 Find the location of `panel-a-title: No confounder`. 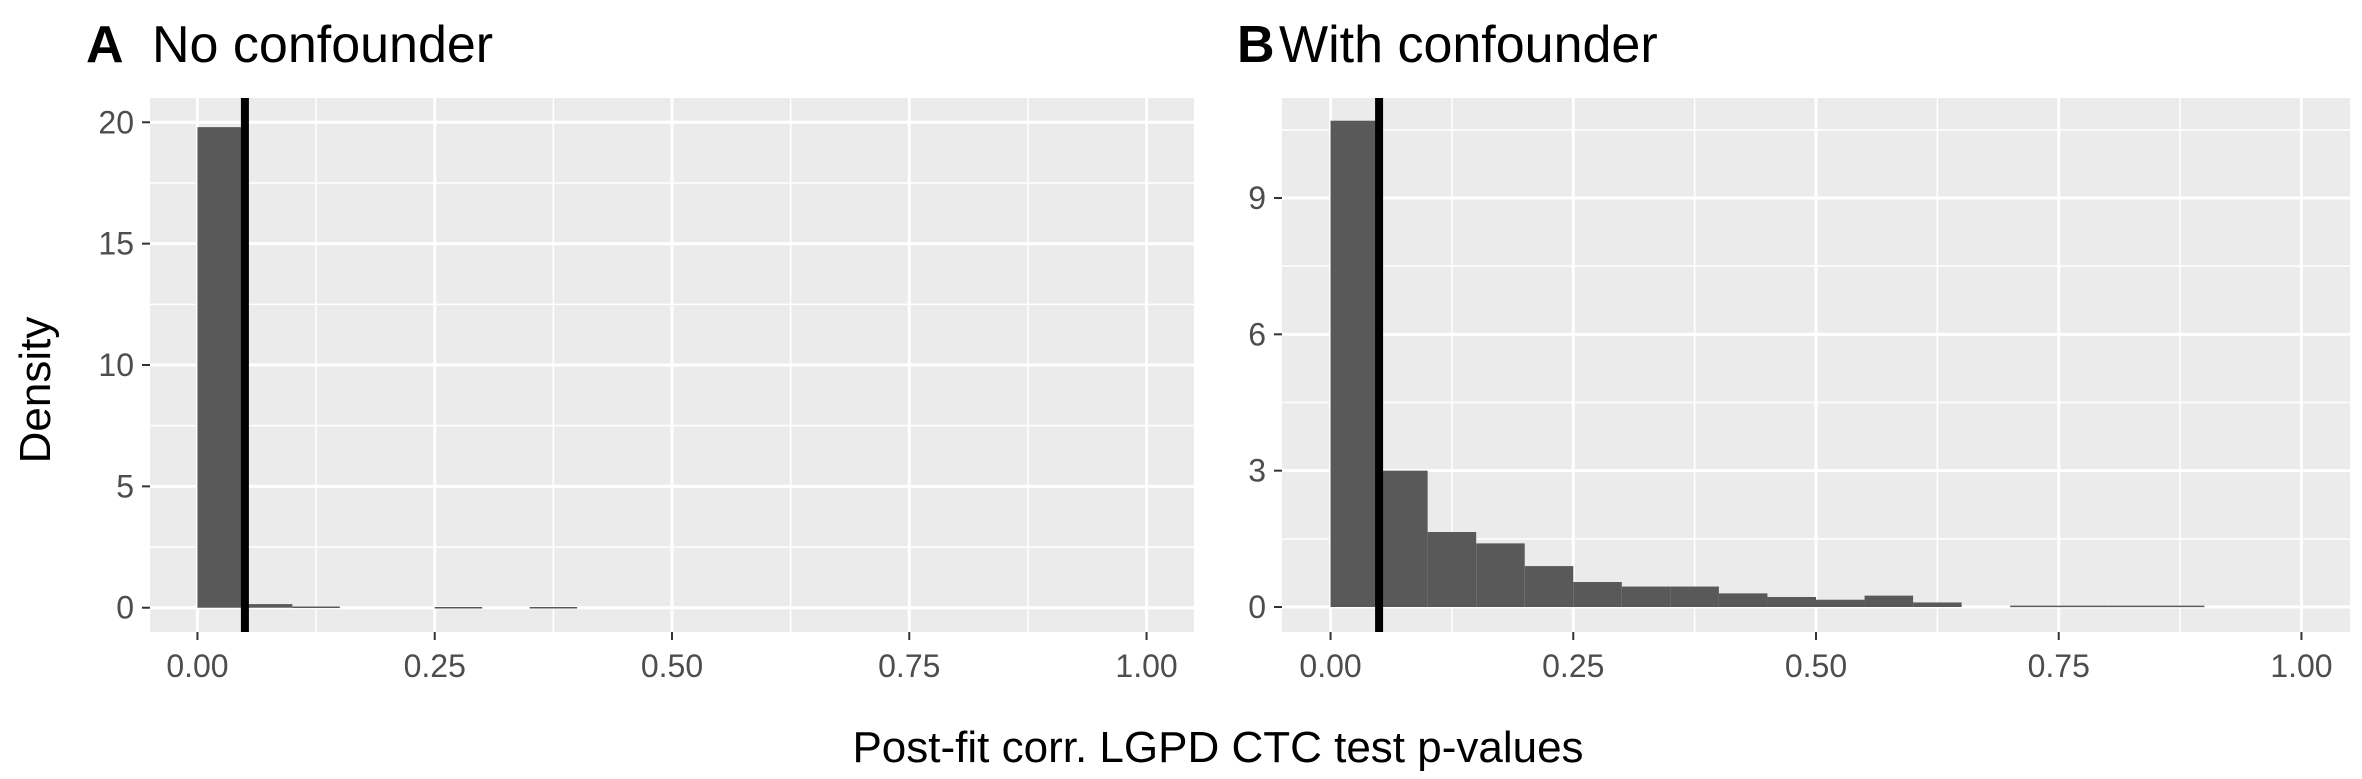

panel-a-title: No confounder is located at coordinates (322, 45).